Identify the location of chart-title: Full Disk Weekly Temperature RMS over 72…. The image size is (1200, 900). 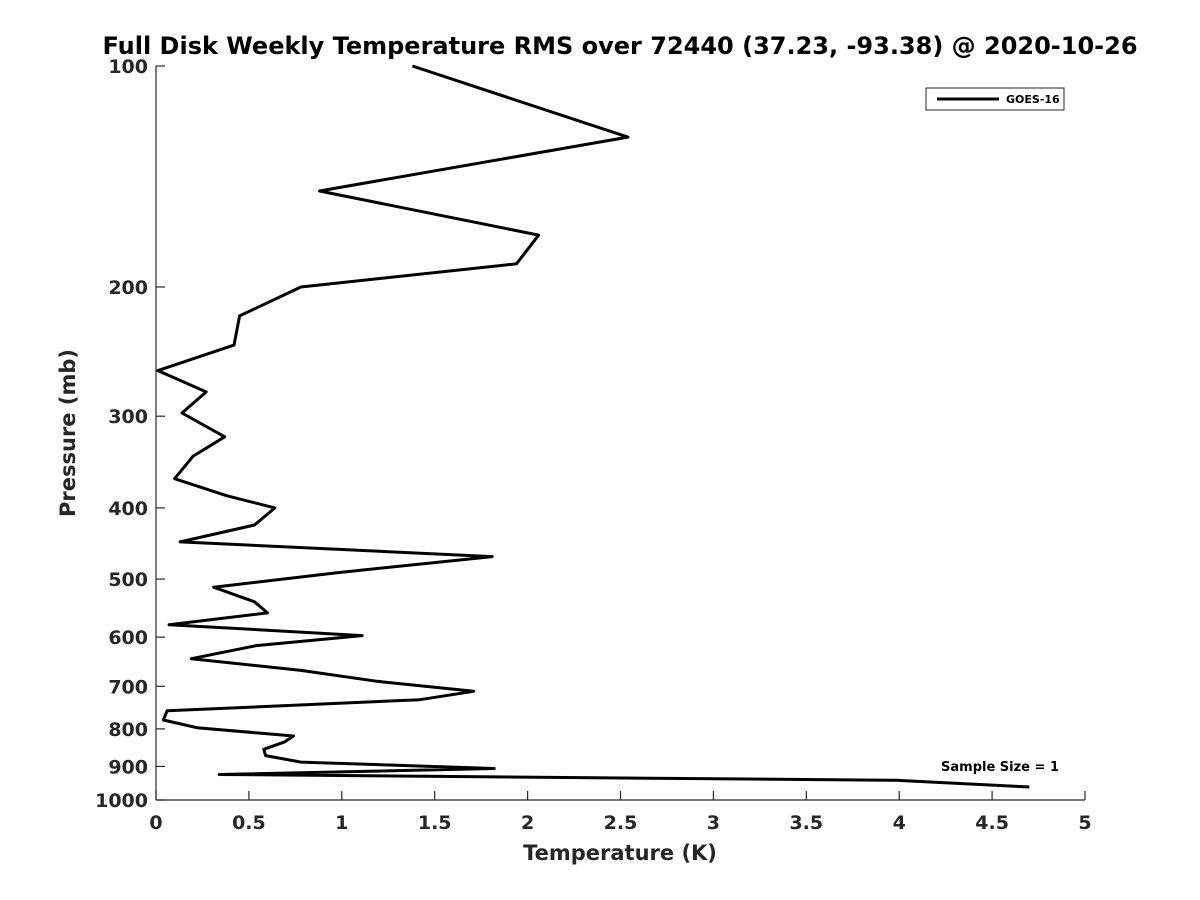
(619, 46).